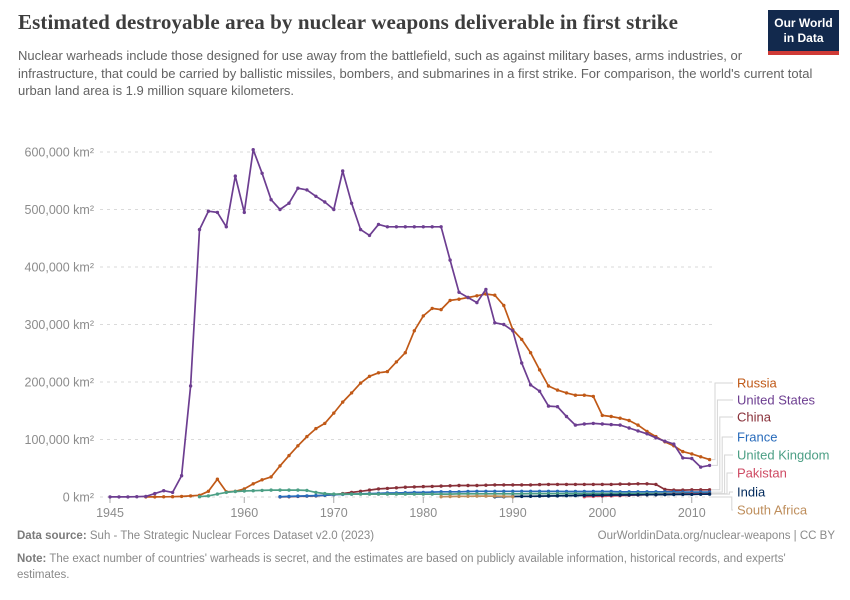 The width and height of the screenshot is (850, 600). I want to click on data-source-label: Data source:, so click(52, 536).